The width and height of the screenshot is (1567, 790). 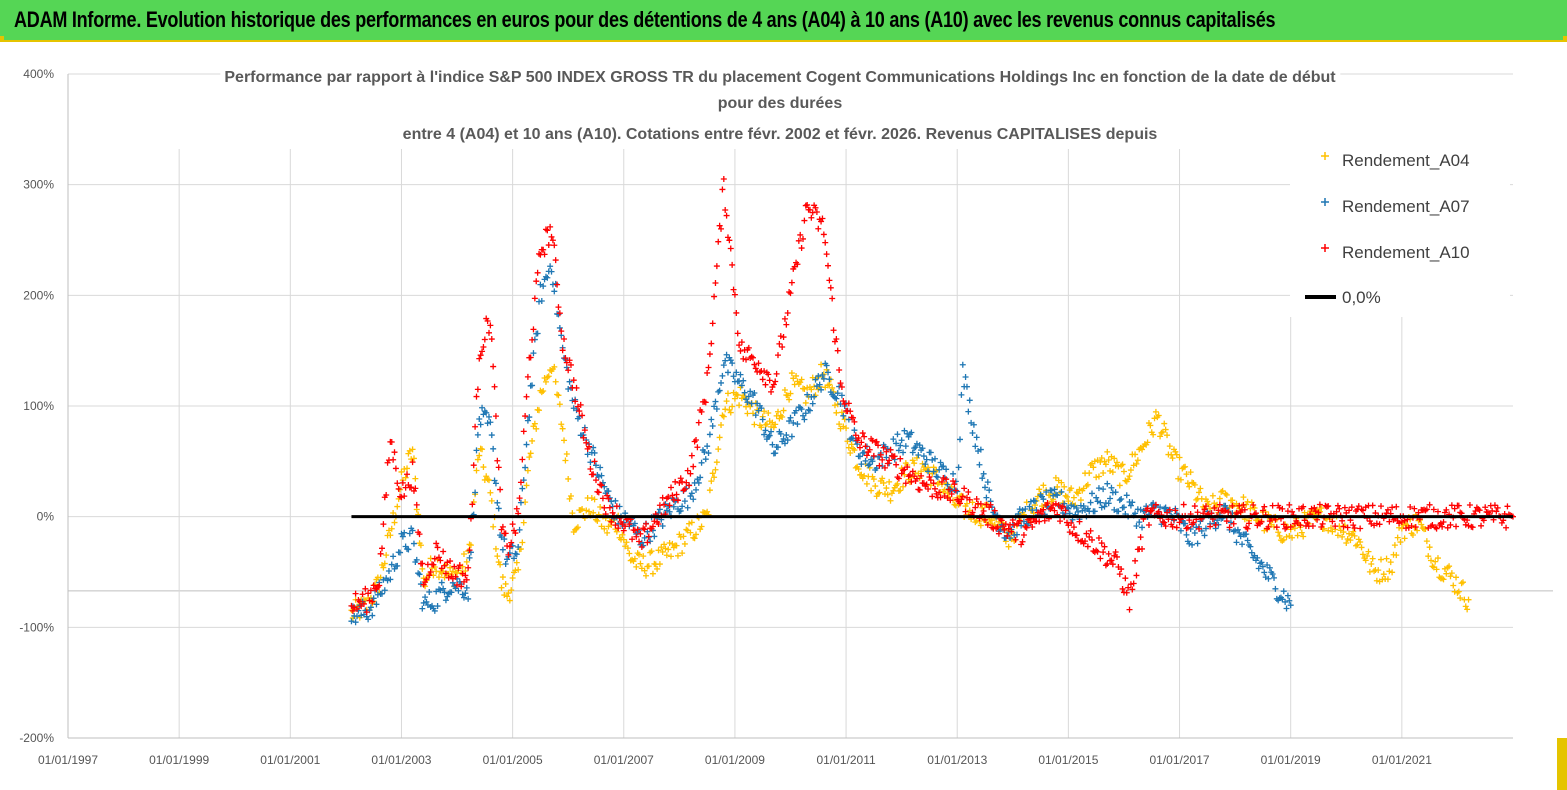 What do you see at coordinates (1361, 297) in the screenshot?
I see `legend-label: 0,0%` at bounding box center [1361, 297].